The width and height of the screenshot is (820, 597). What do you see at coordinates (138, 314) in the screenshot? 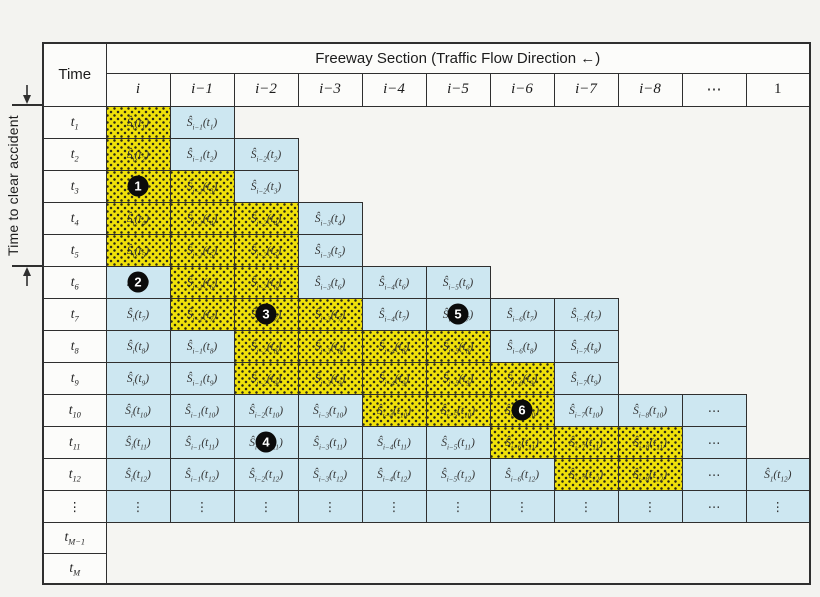
I see `cell-t7-i: Ŝi(t7)` at bounding box center [138, 314].